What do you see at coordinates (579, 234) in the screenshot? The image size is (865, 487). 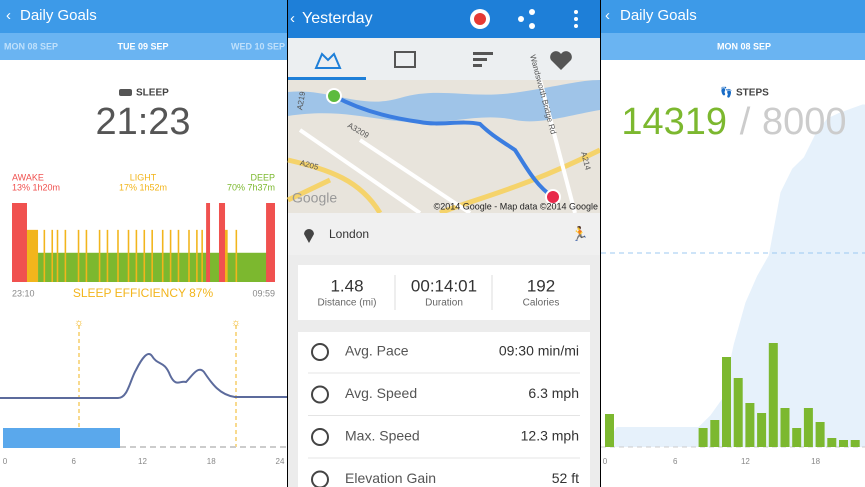 I see `activity-icon: 🏃` at bounding box center [579, 234].